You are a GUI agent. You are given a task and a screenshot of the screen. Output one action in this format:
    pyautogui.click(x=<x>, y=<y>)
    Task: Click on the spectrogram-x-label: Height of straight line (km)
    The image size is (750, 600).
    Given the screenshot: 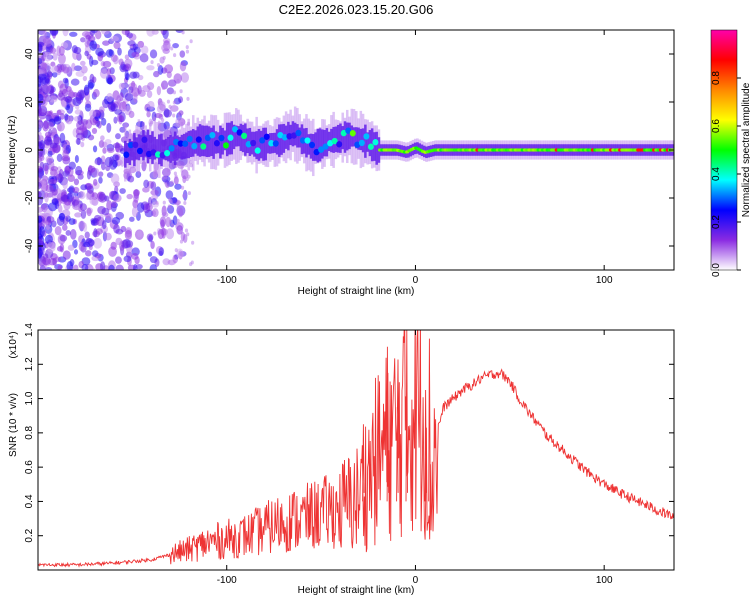 What is the action you would take?
    pyautogui.click(x=356, y=291)
    